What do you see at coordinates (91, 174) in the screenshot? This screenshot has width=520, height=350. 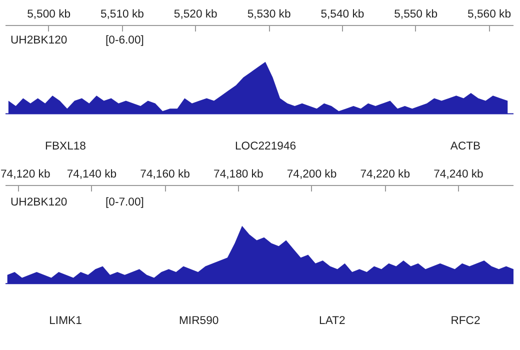 I see `x-tick-label: 74,140 kb` at bounding box center [91, 174].